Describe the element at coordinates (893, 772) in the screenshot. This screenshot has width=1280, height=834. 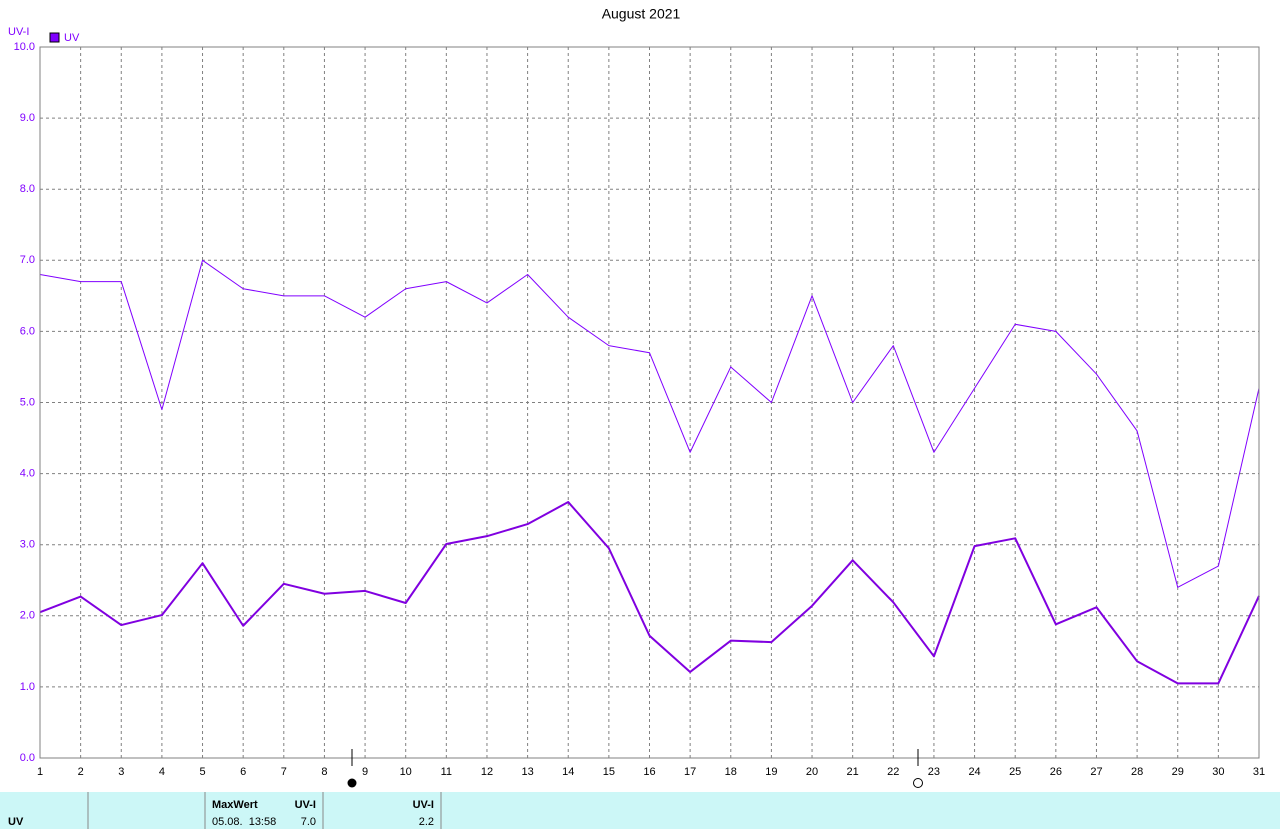
I see `x-tick-label: 22` at that location.